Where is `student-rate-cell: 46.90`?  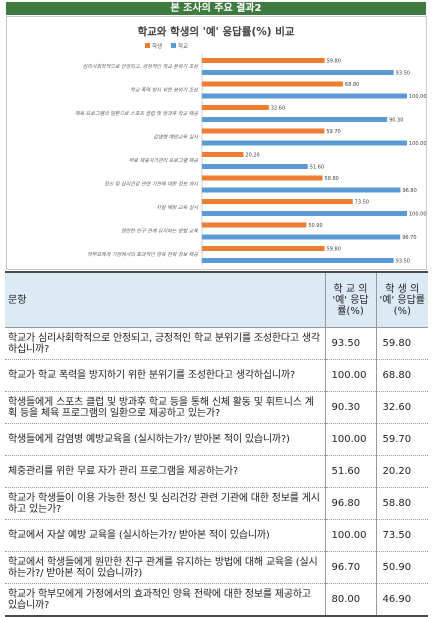
student-rate-cell: 46.90 is located at coordinates (401, 599).